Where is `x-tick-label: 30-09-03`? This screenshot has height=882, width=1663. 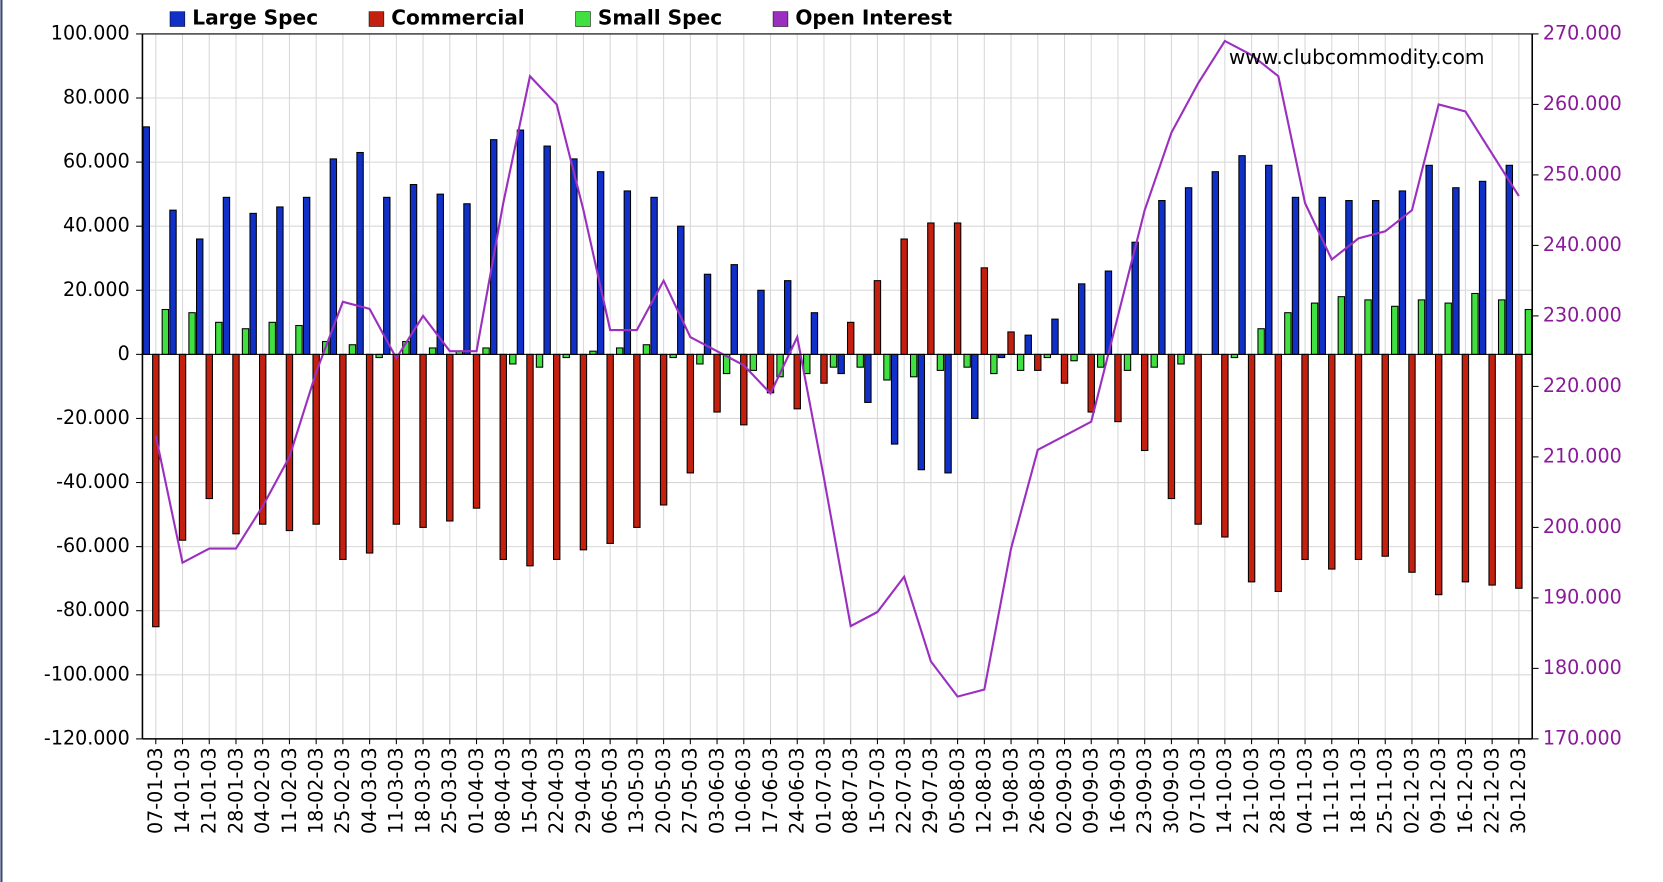 x-tick-label: 30-09-03 is located at coordinates (1172, 790).